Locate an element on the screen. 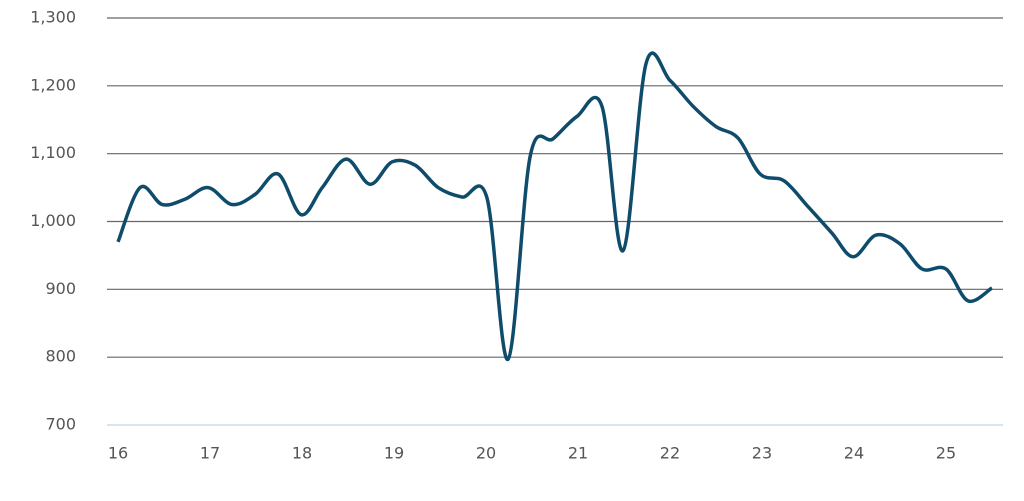  x-tick-label: 25 is located at coordinates (946, 453).